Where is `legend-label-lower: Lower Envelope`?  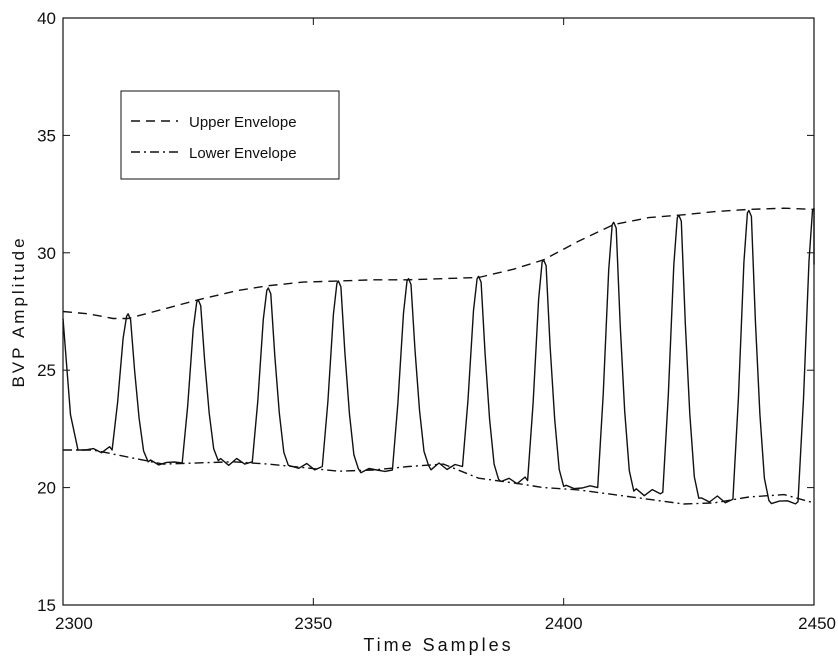 legend-label-lower: Lower Envelope is located at coordinates (243, 153).